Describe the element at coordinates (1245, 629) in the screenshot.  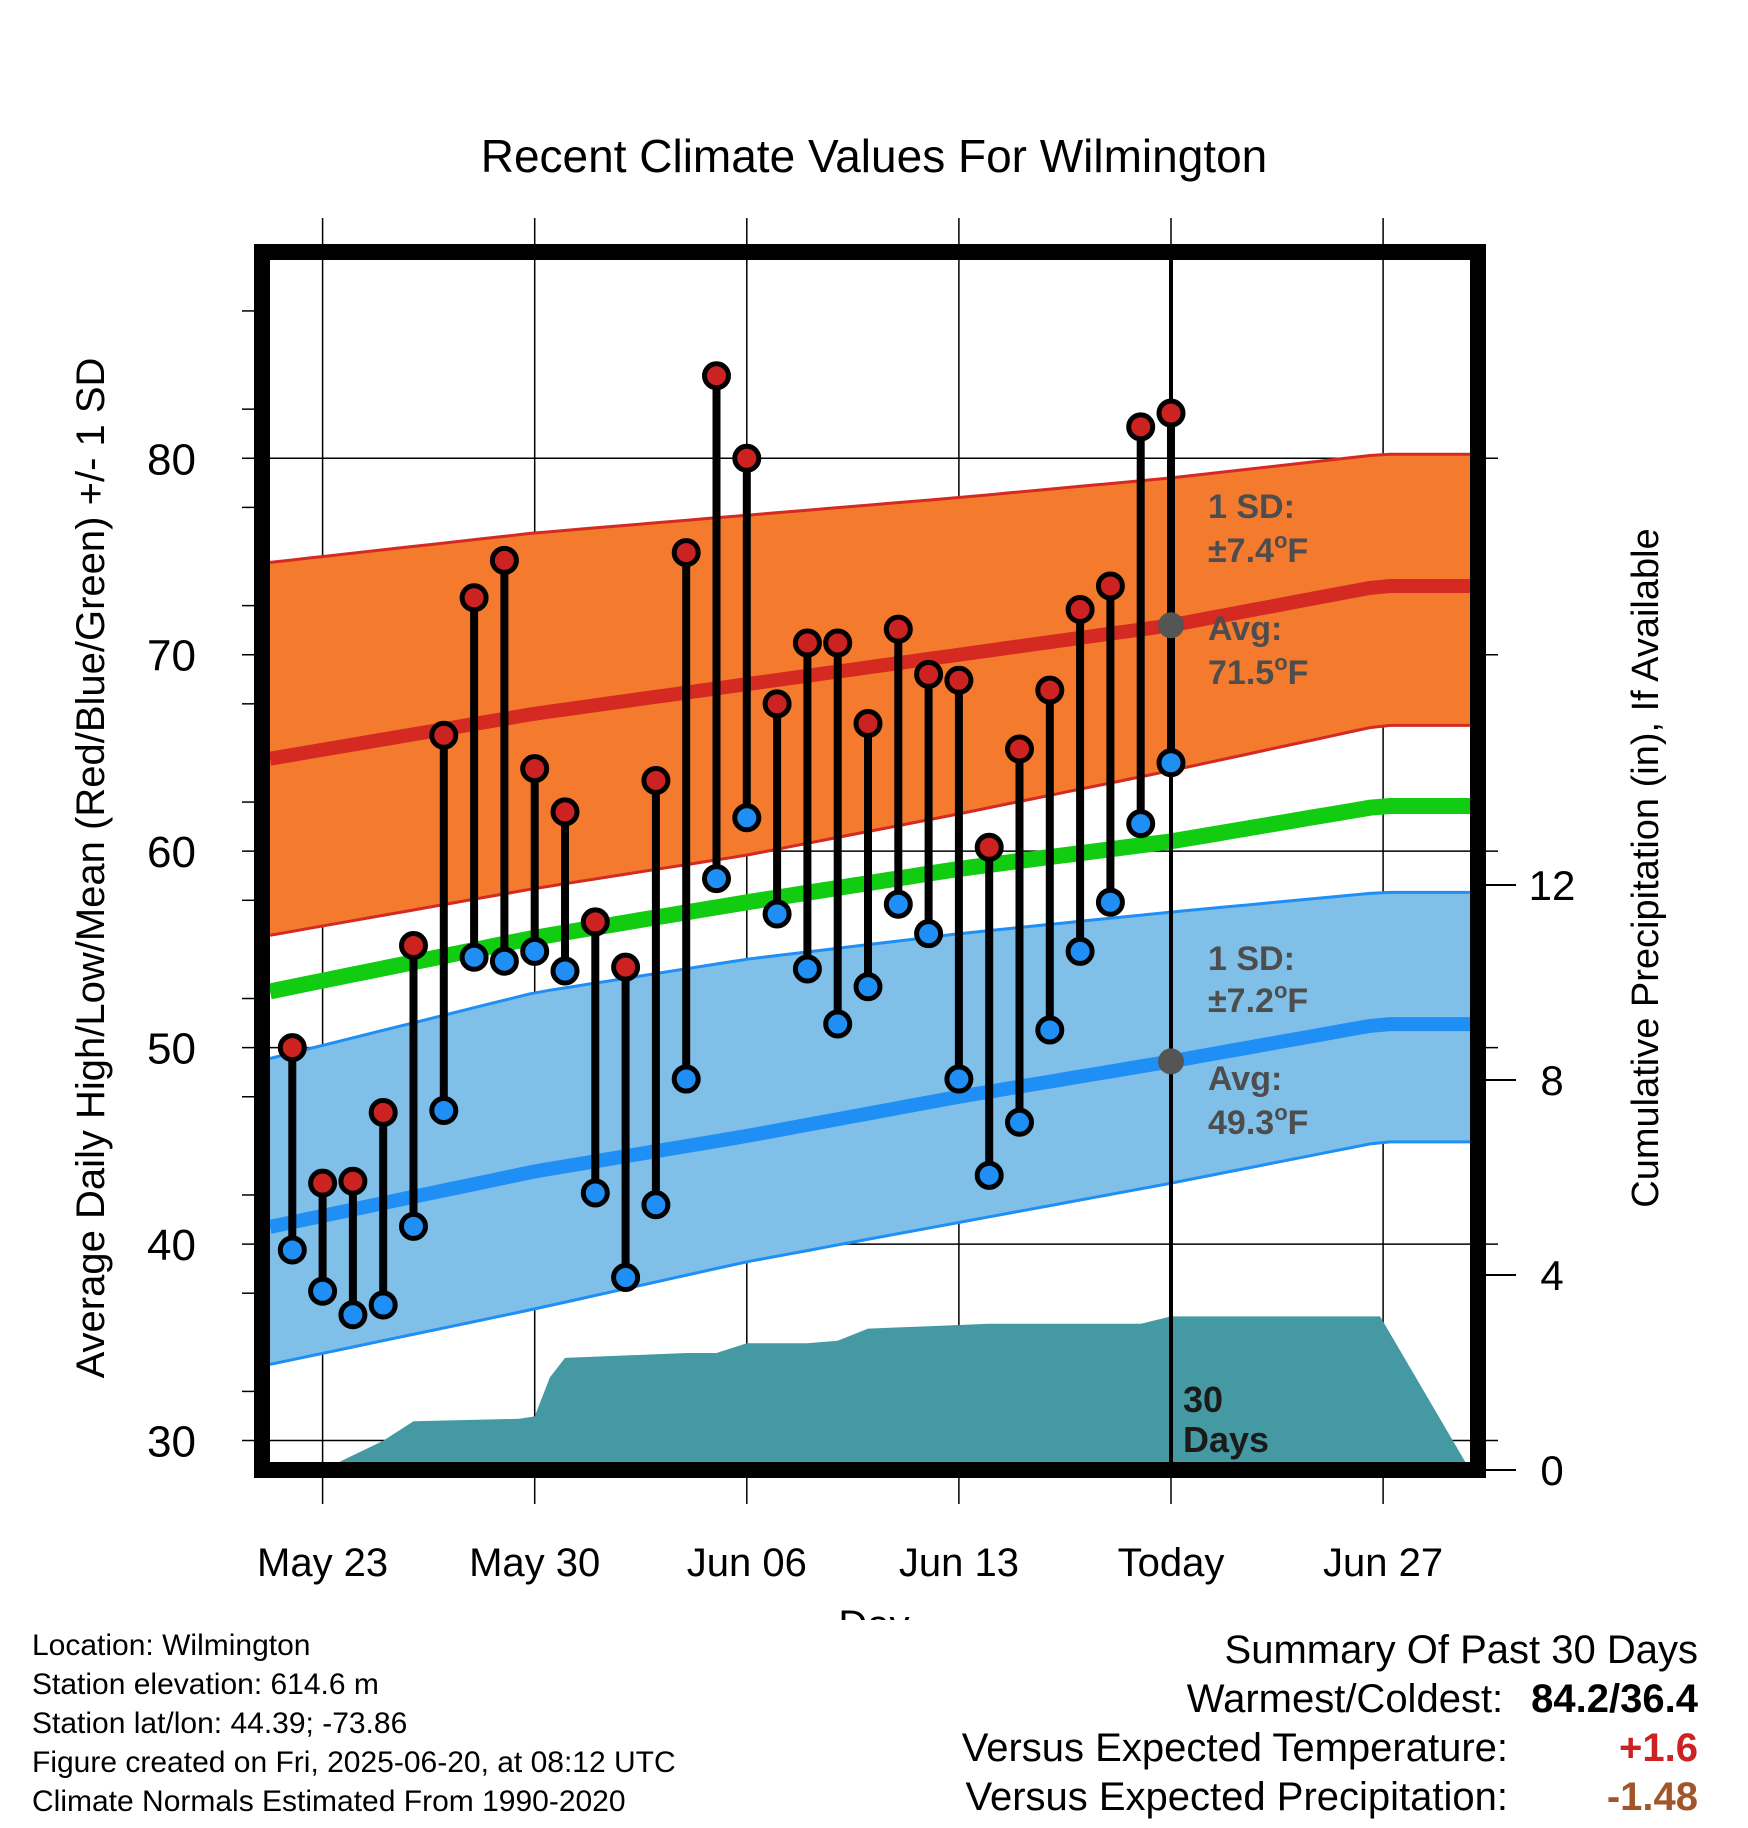
I see `high-avg-label: Avg:` at that location.